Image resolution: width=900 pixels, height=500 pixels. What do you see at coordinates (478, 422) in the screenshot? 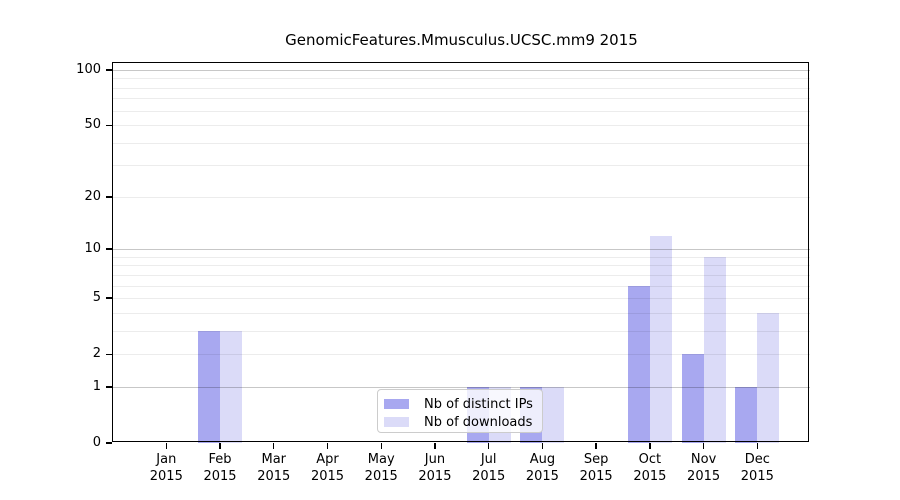
I see `legend-label: Nb of downloads` at bounding box center [478, 422].